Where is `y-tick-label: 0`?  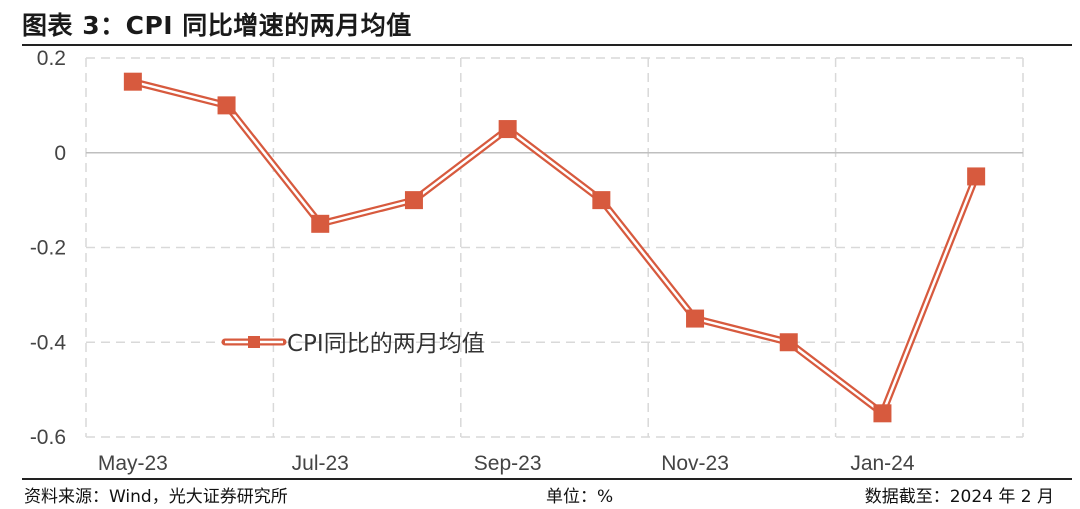
y-tick-label: 0 is located at coordinates (60, 153).